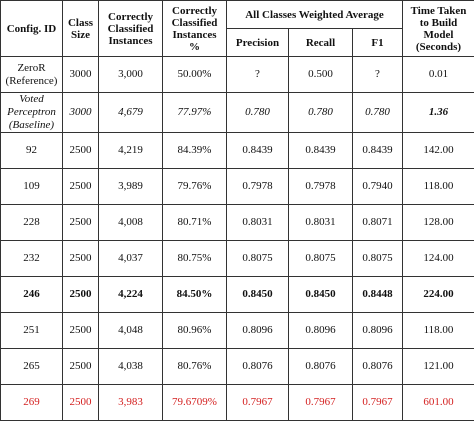 The height and width of the screenshot is (421, 474). Describe the element at coordinates (378, 75) in the screenshot. I see `cell-f1: ?` at that location.